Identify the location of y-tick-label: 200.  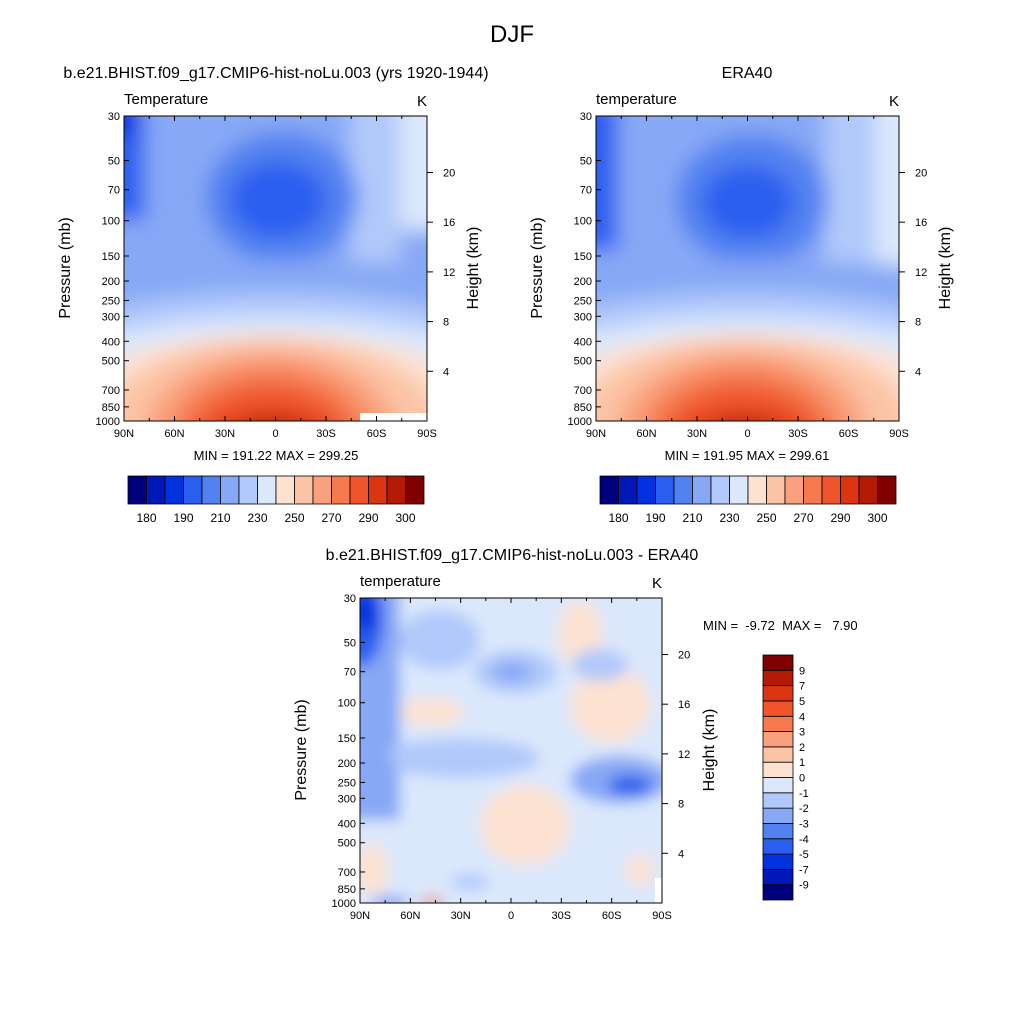
(347, 764).